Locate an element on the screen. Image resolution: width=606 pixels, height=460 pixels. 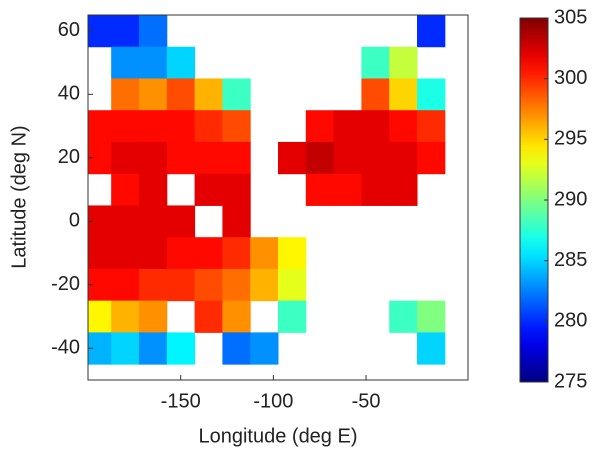
colorbar-tick-label: 275 is located at coordinates (570, 381).